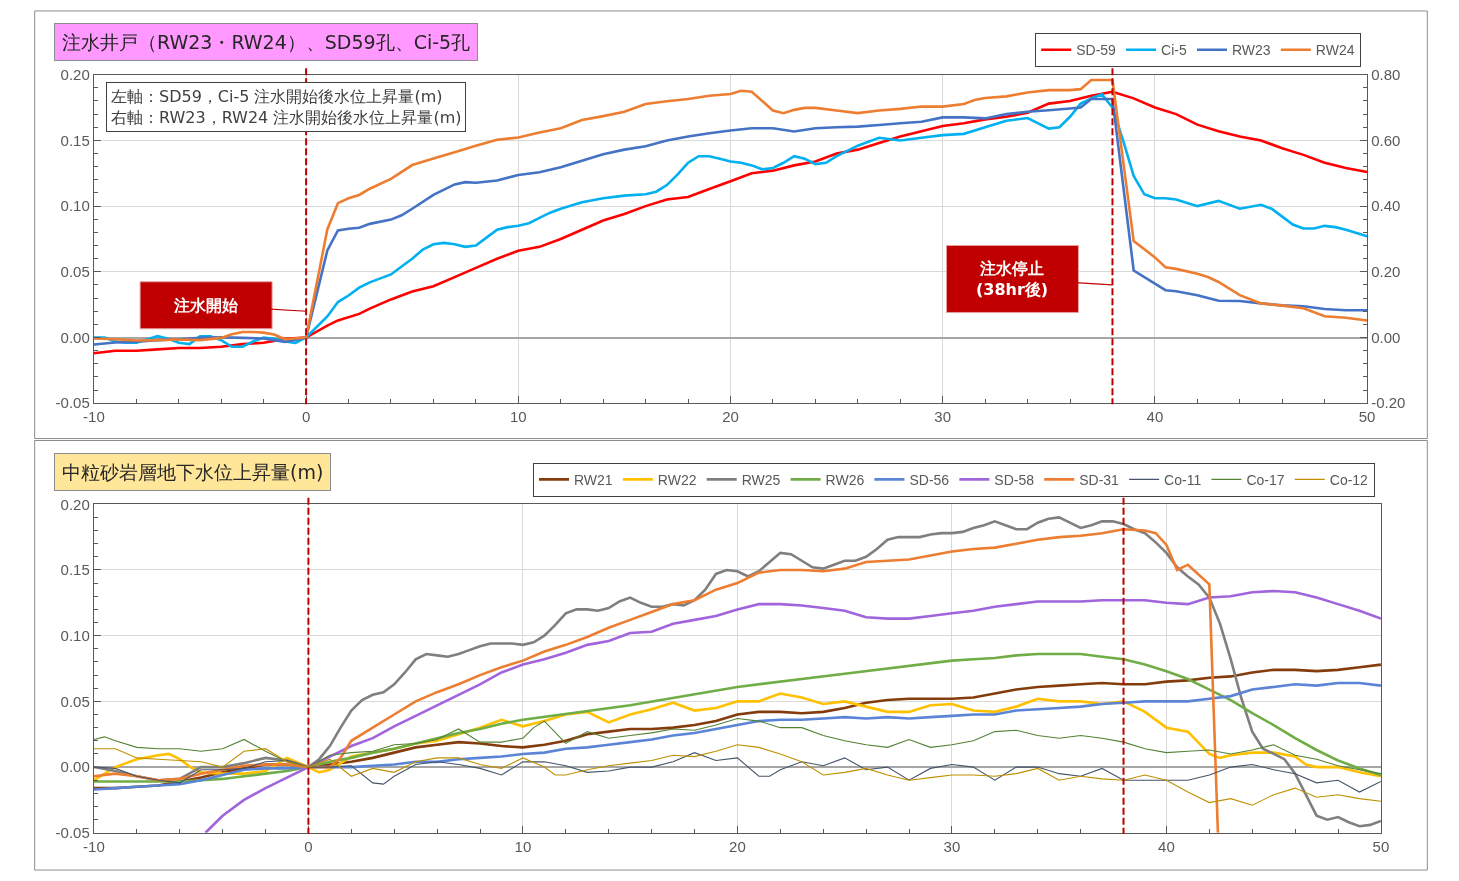 The width and height of the screenshot is (1459, 881). Describe the element at coordinates (1386, 206) in the screenshot. I see `y2-tick-label: 0.40` at that location.